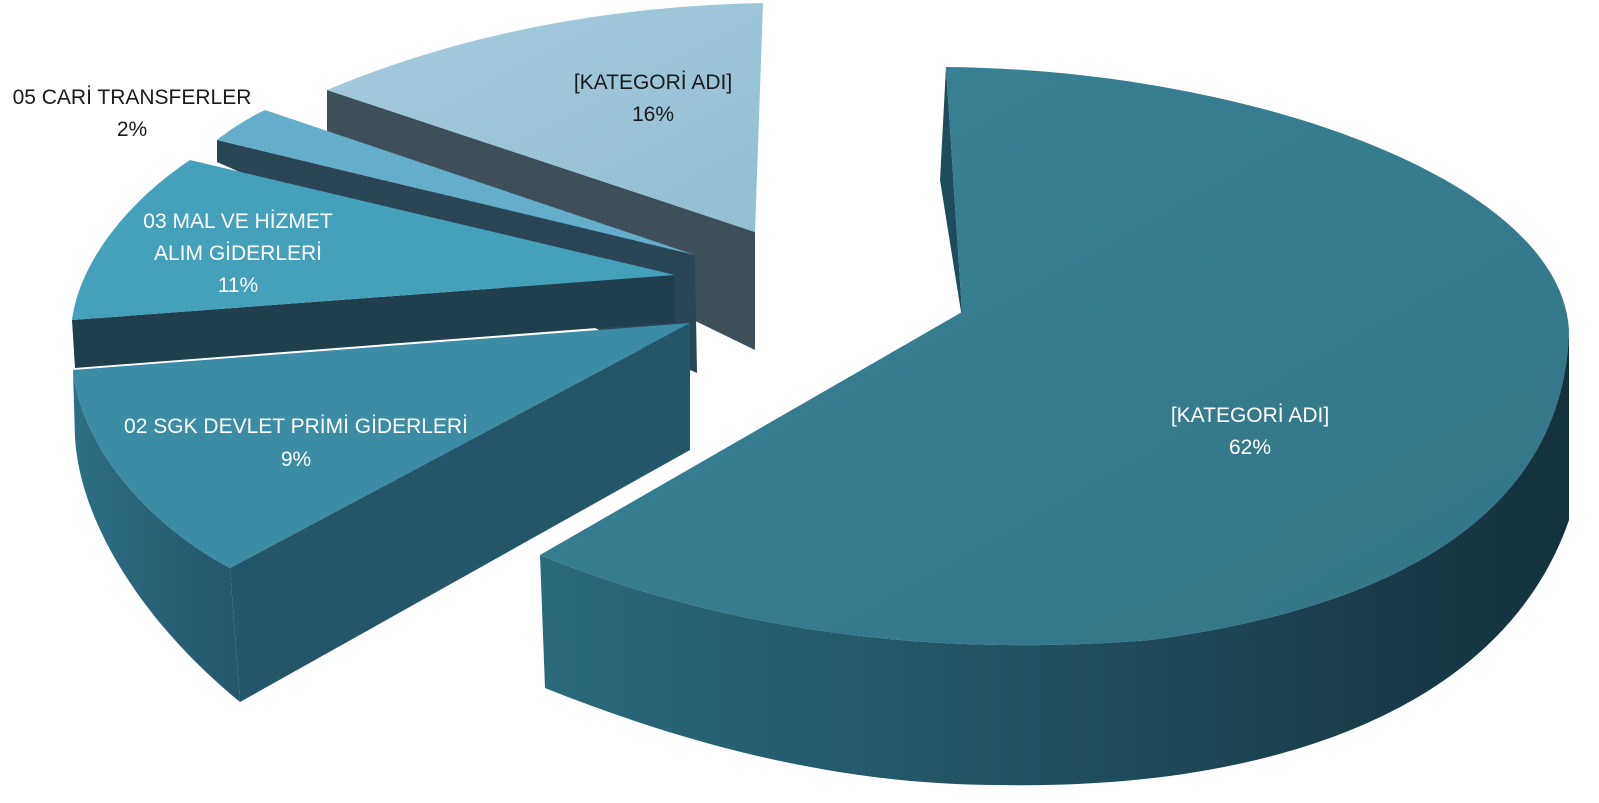  Describe the element at coordinates (653, 114) in the screenshot. I see `data-label-value: 16%` at that location.